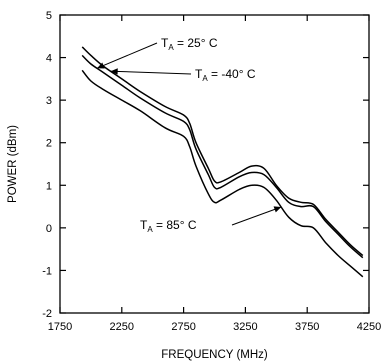 Image resolution: width=383 pixels, height=364 pixels. What do you see at coordinates (369, 327) in the screenshot?
I see `x-tick-label: 4250` at bounding box center [369, 327].